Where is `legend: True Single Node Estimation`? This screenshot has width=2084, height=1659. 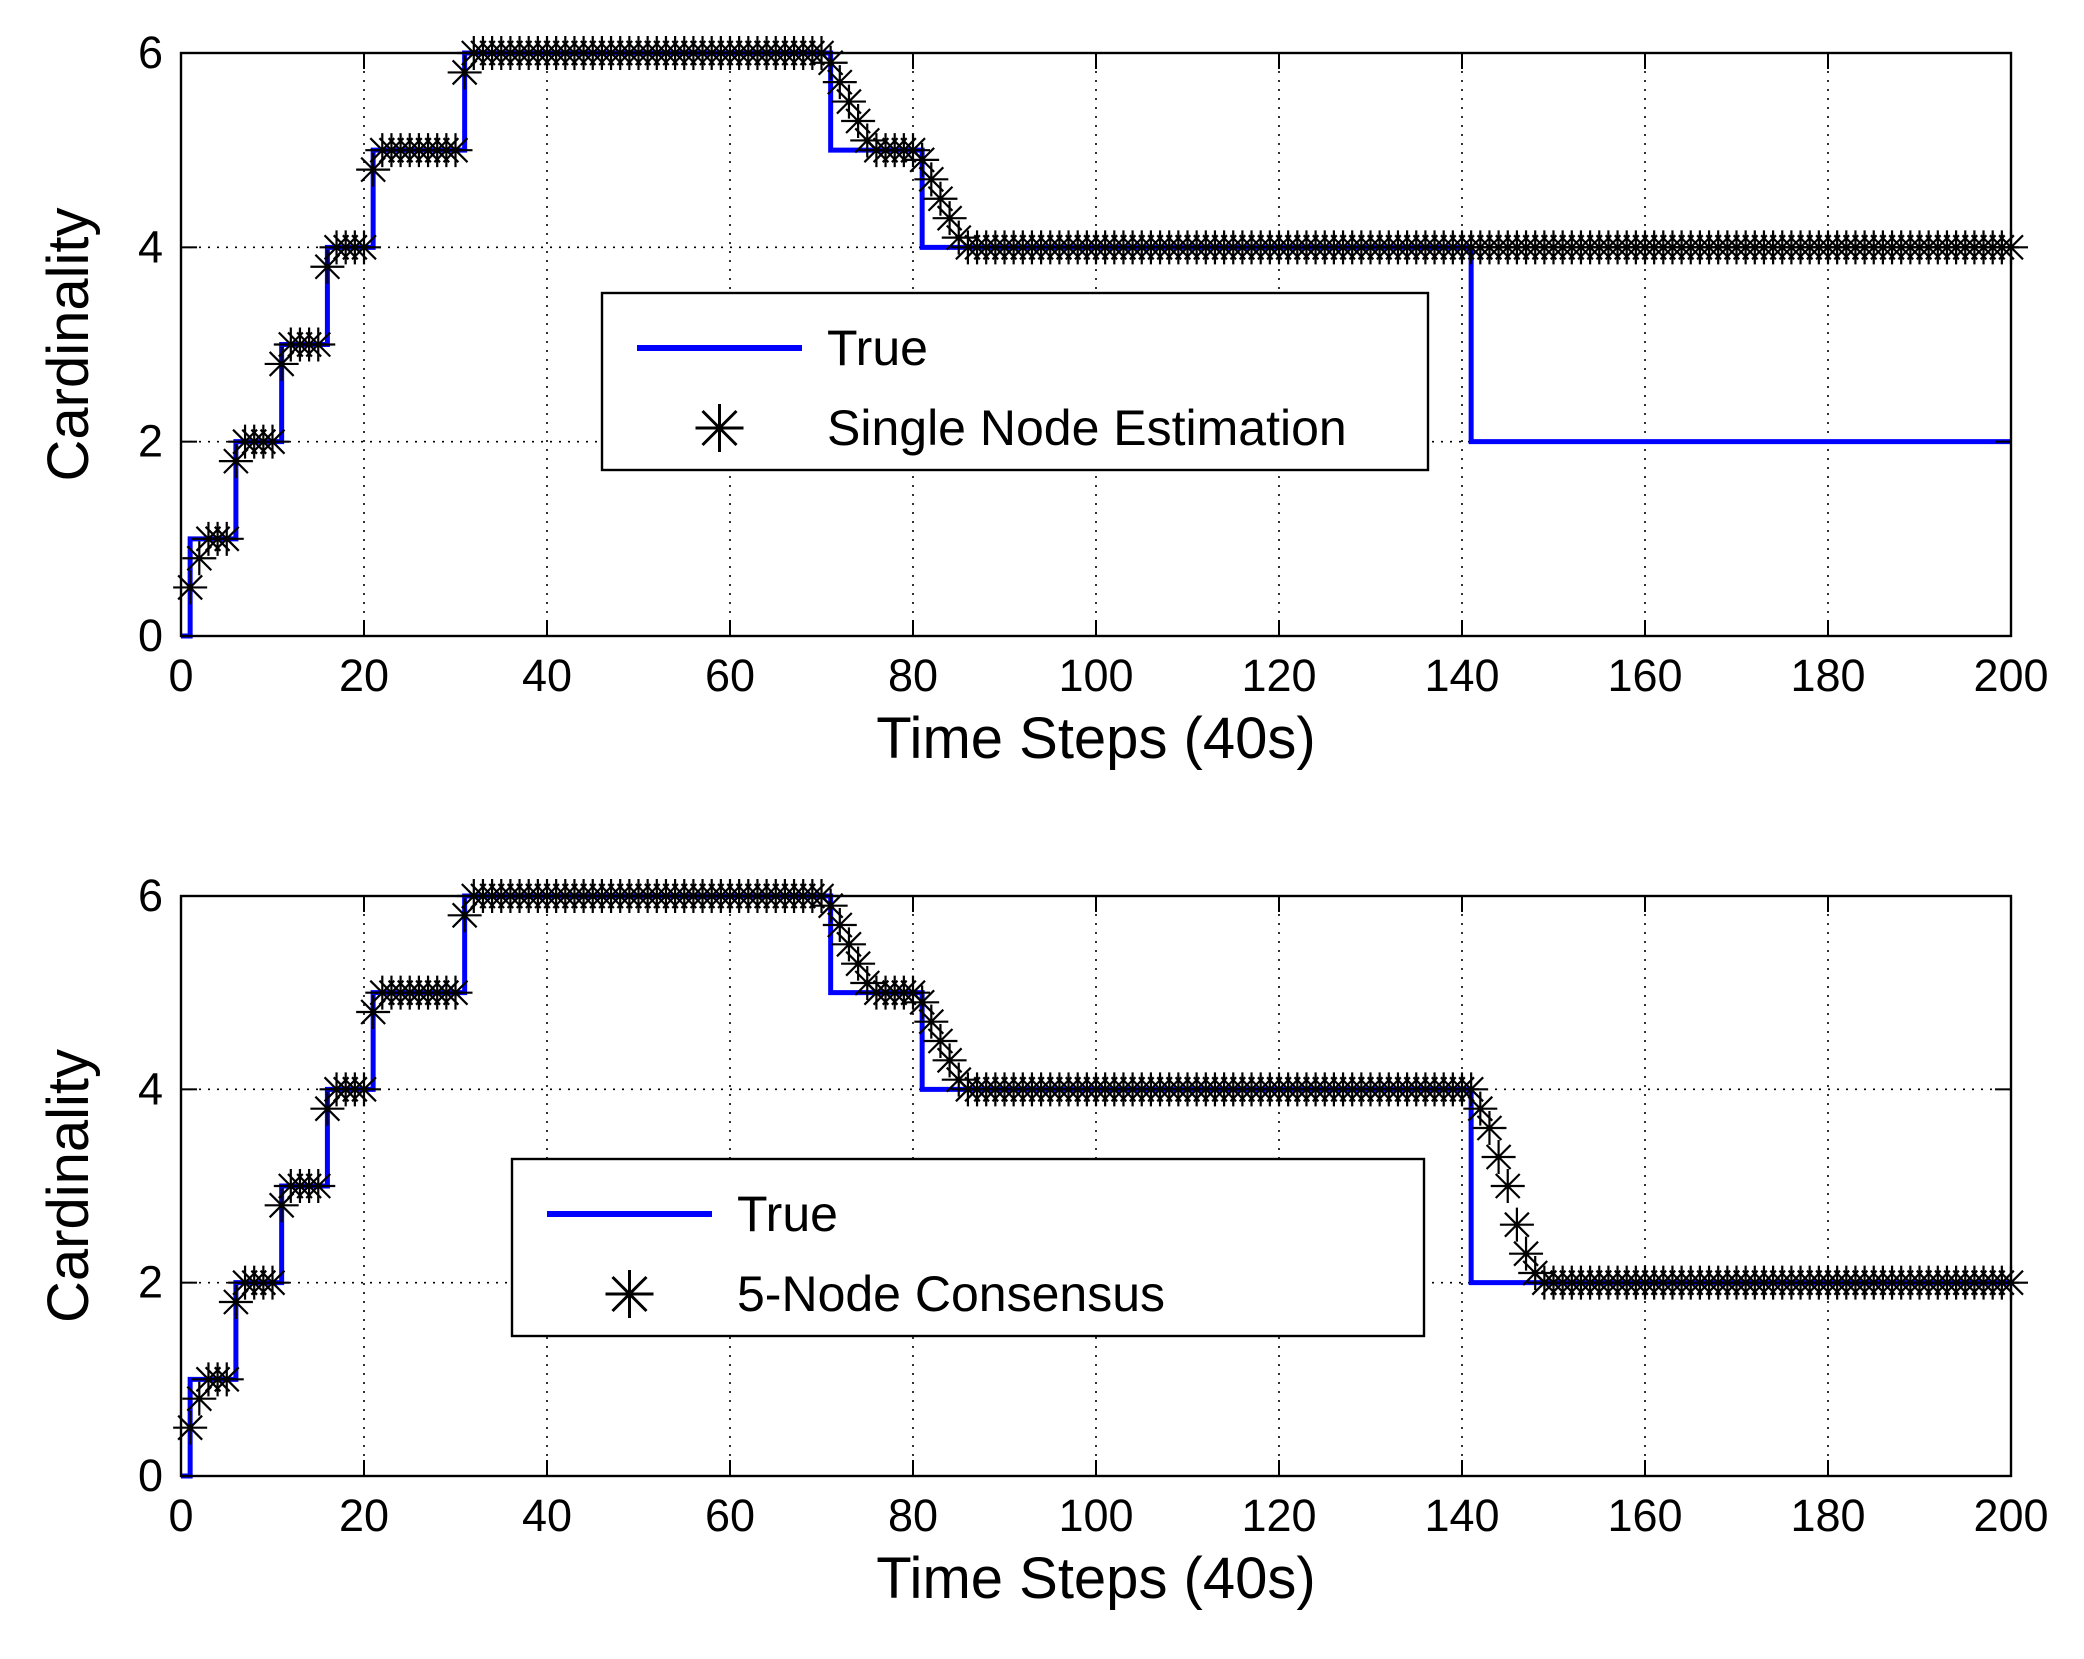 legend: True Single Node Estimation is located at coordinates (1015, 381).